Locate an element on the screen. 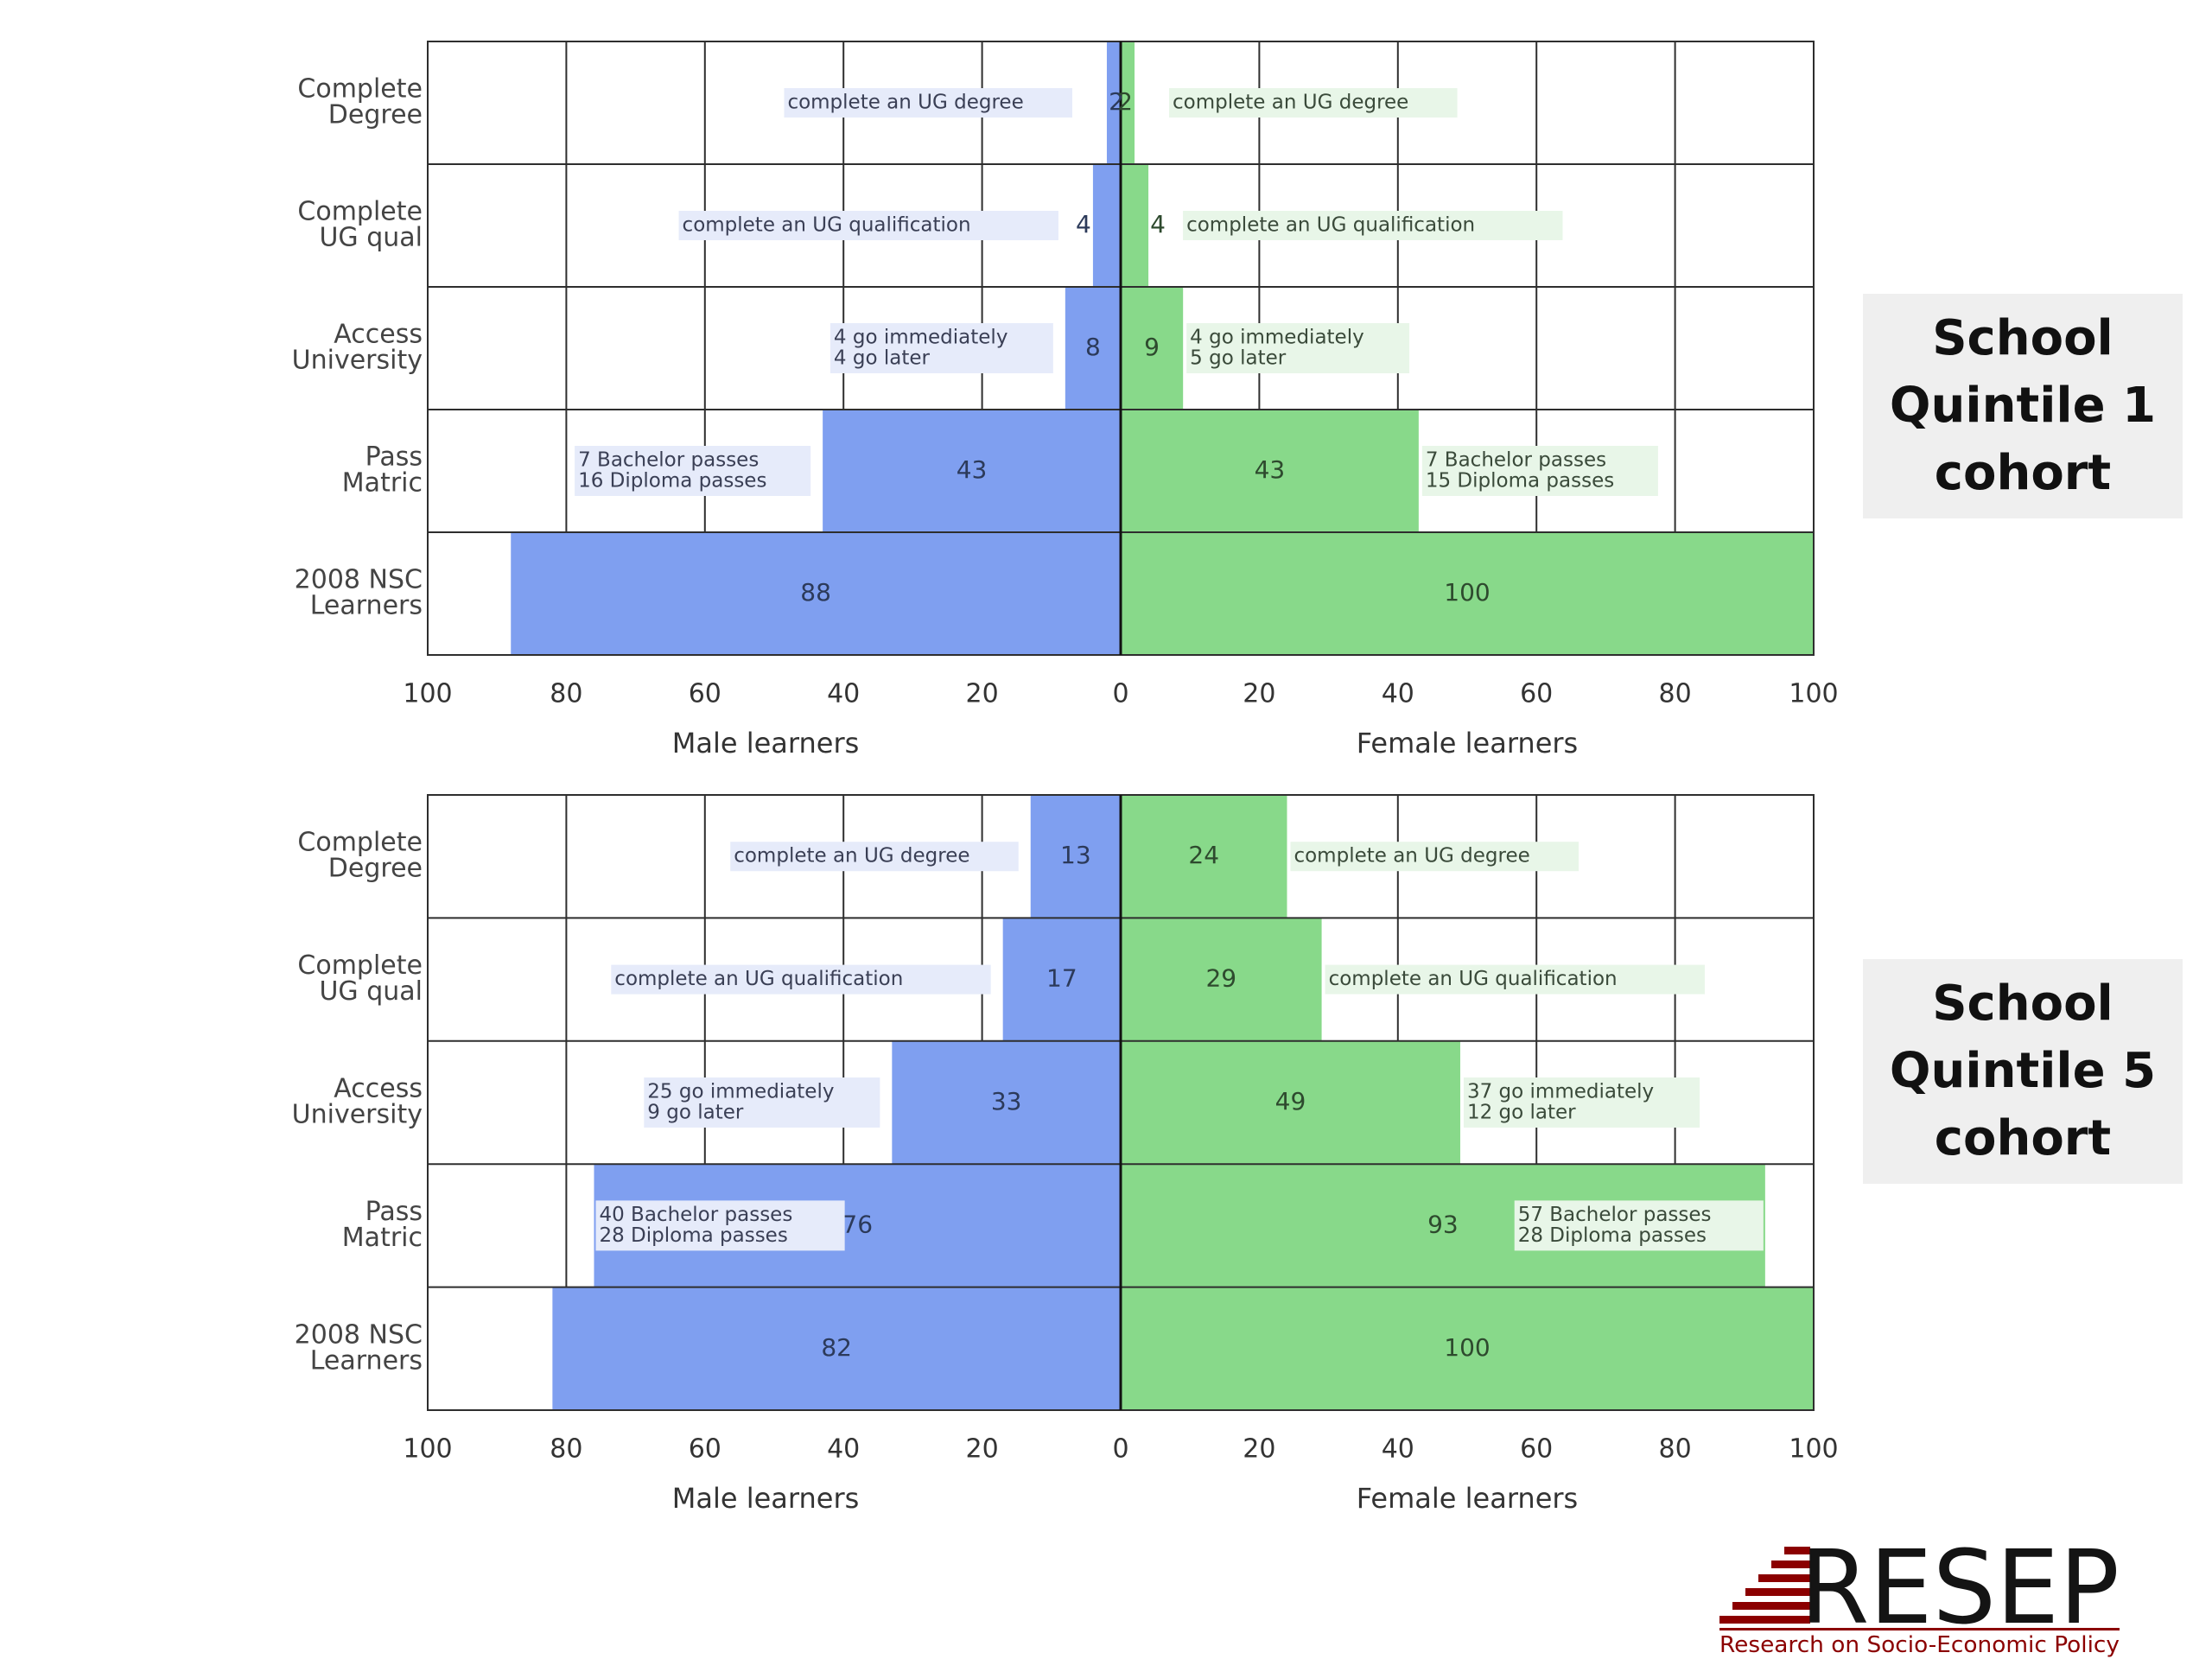 This screenshot has height=1659, width=2212. bar-value-label-male: 82 is located at coordinates (836, 1347).